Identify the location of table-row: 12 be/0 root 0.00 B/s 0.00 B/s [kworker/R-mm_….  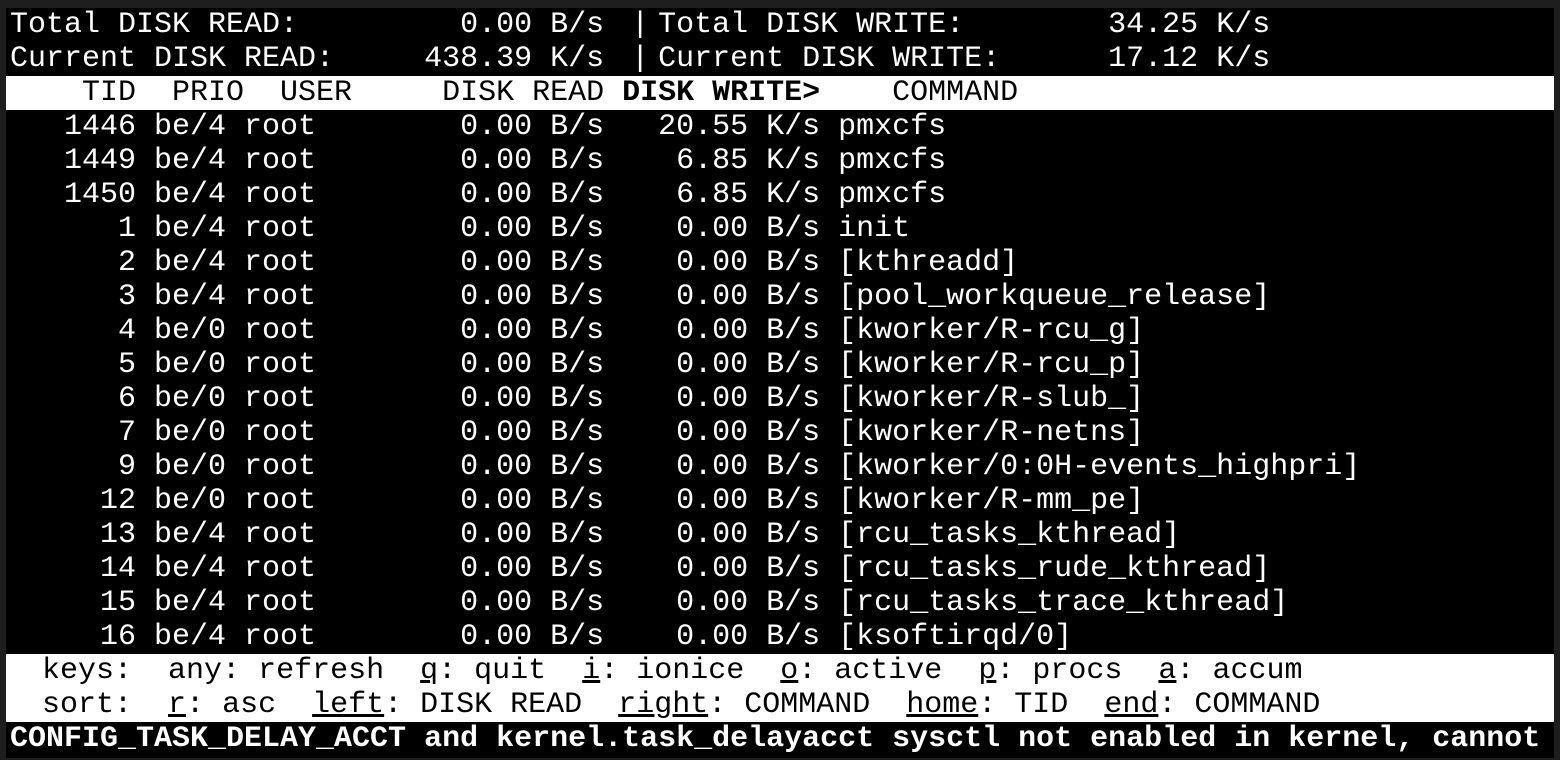
(782, 501).